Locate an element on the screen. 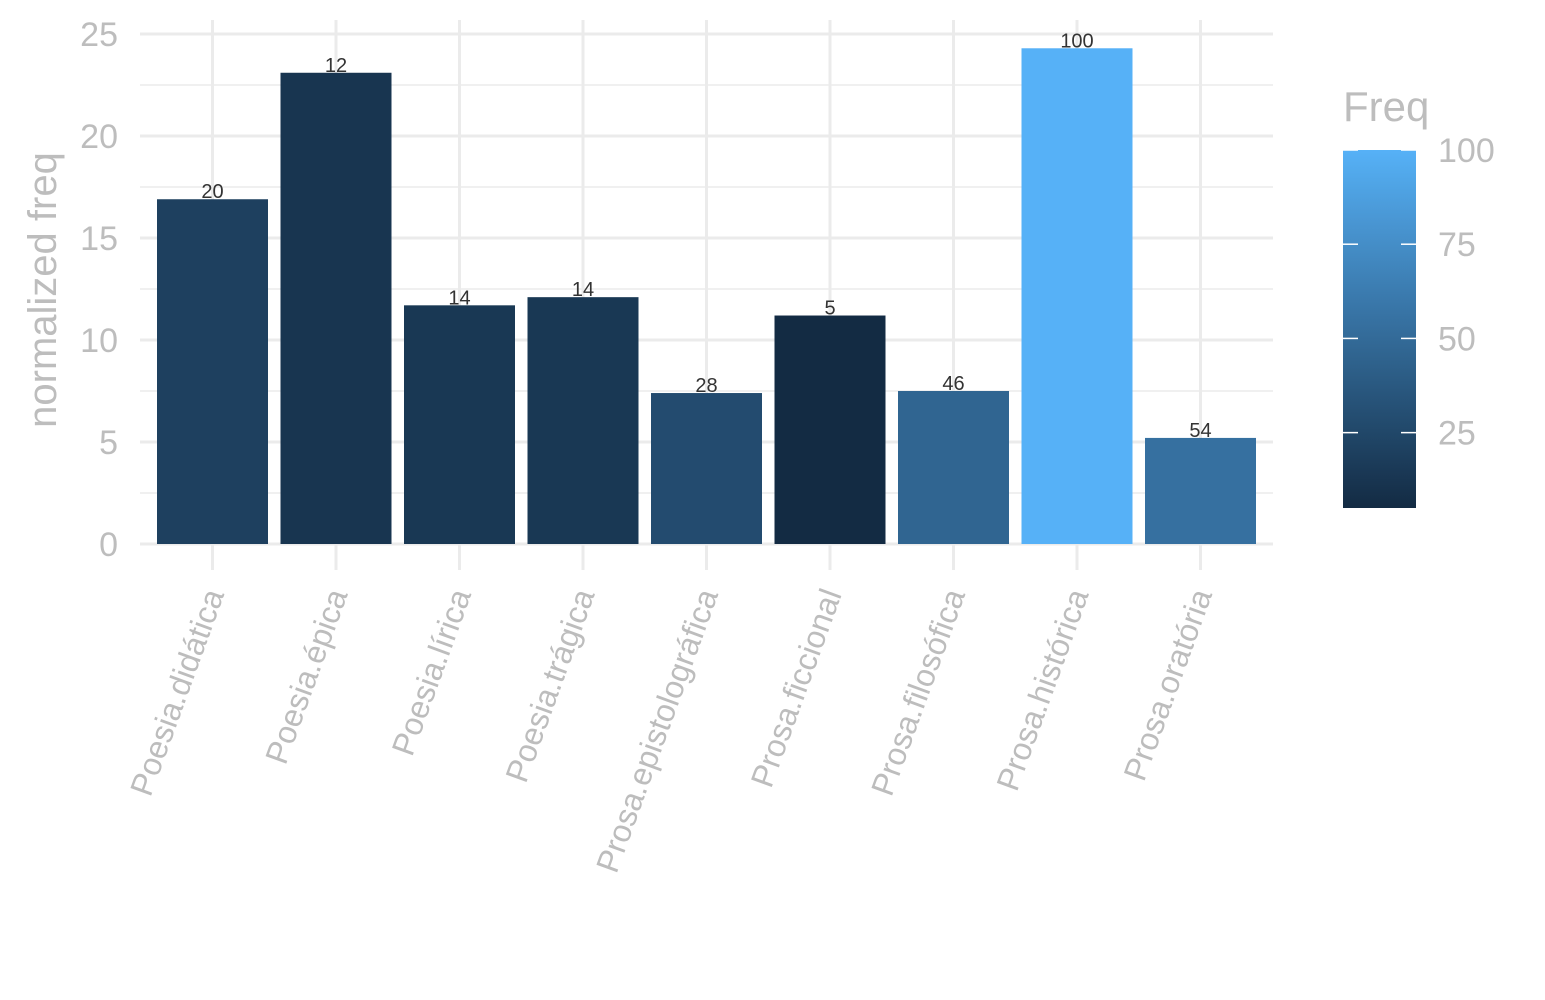 Image resolution: width=1545 pixels, height=1000 pixels. y-axis-title: normalized freq is located at coordinates (43, 290).